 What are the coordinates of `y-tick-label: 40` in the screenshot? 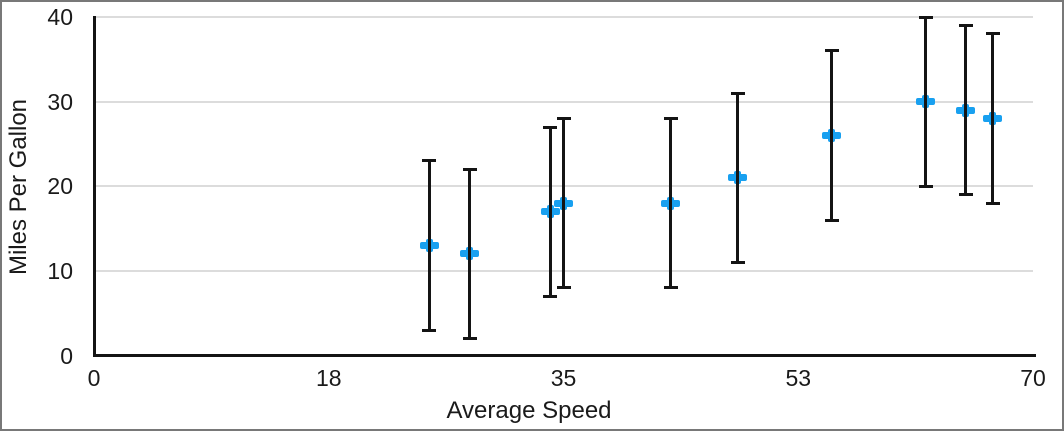 It's located at (60, 17).